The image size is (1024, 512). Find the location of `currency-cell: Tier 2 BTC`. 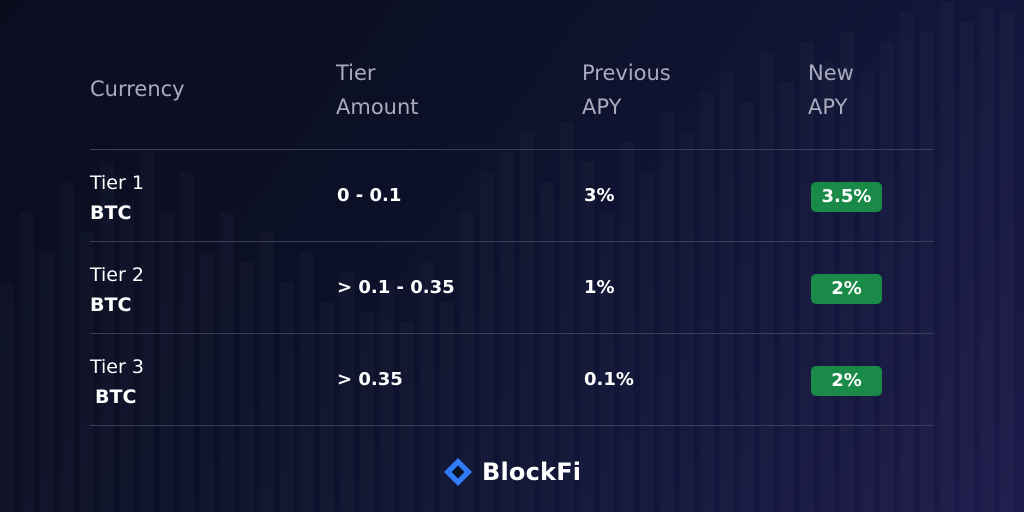

currency-cell: Tier 2 BTC is located at coordinates (117, 290).